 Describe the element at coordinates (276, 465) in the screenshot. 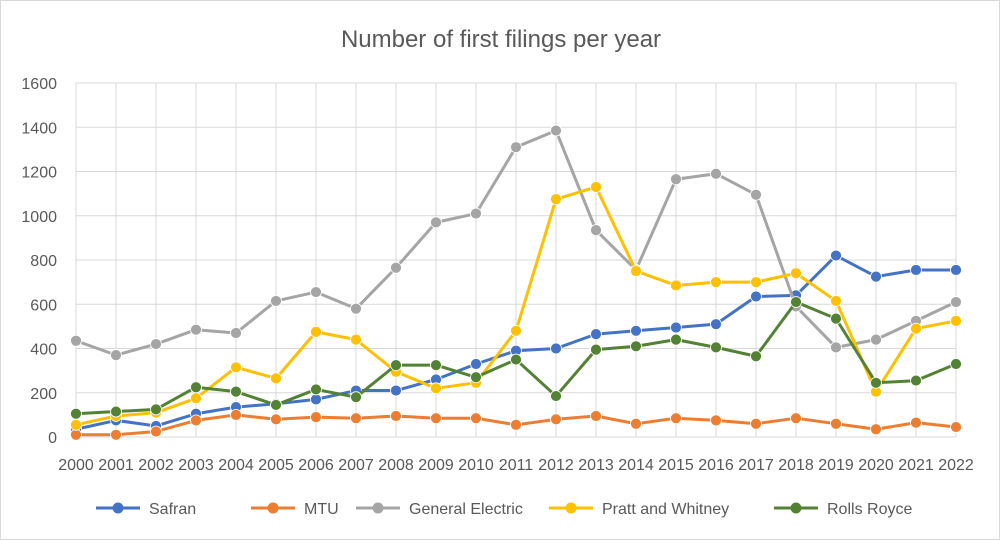

I see `x-tick-label: 2005` at that location.